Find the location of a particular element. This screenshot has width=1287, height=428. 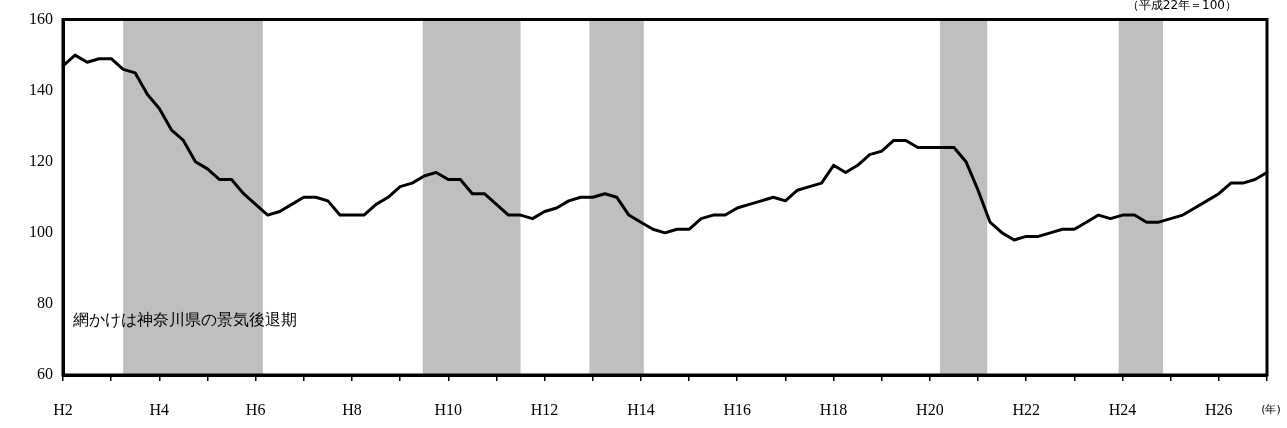

x-tick-label: H14 is located at coordinates (641, 409).